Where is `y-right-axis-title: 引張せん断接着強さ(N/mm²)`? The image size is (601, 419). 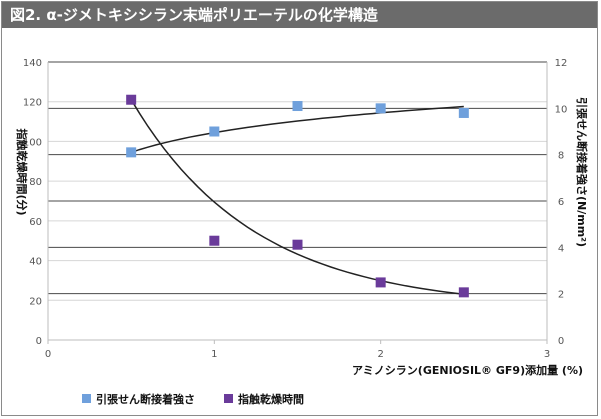 y-right-axis-title: 引張せん断接着強さ(N/mm²) is located at coordinates (582, 172).